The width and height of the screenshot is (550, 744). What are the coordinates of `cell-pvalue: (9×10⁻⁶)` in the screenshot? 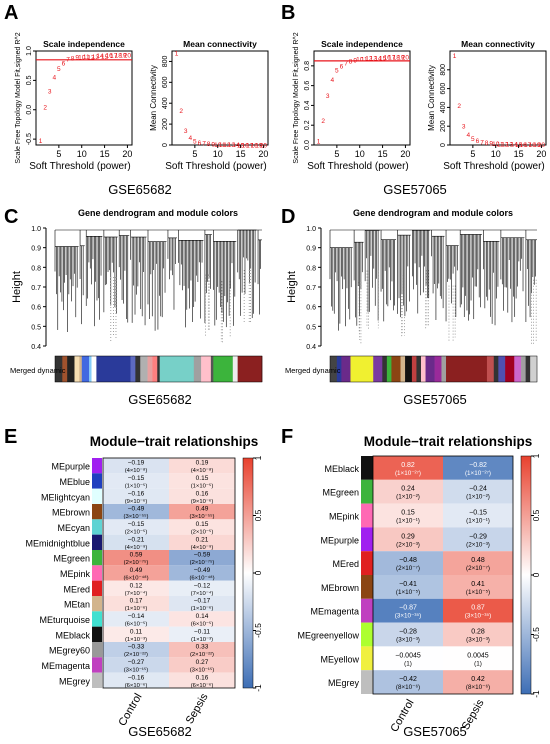 It's located at (136, 501).